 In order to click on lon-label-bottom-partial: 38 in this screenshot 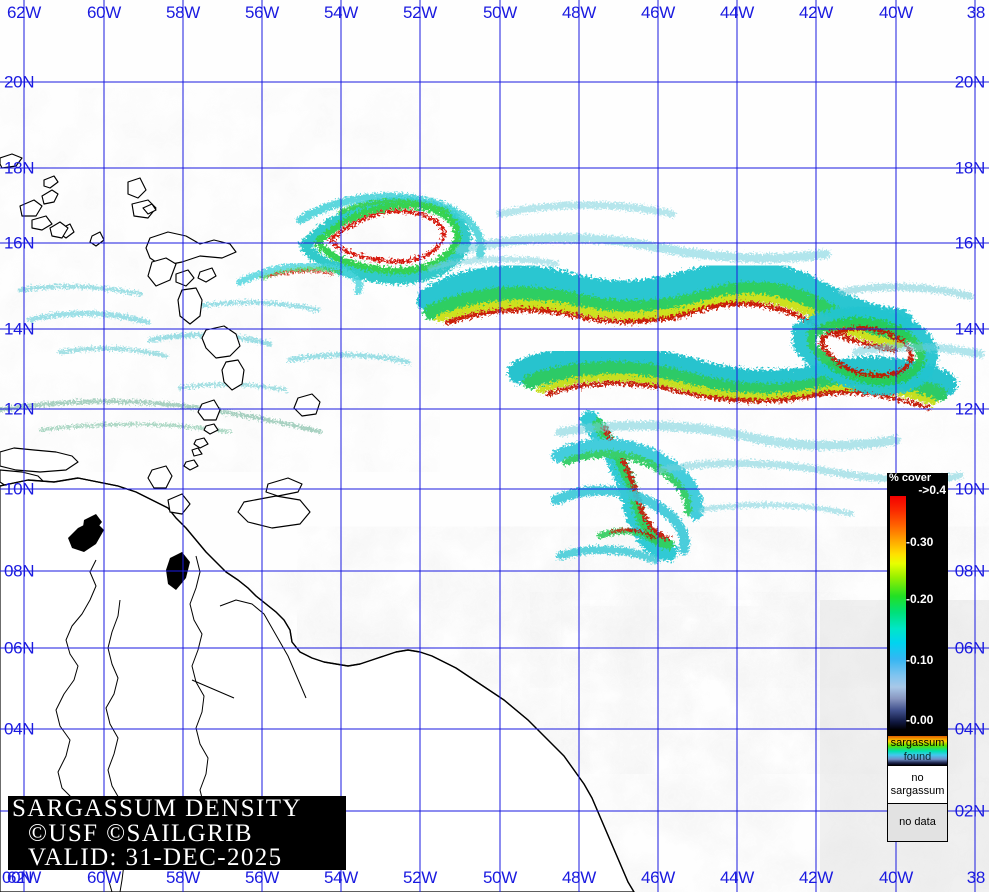, I will do `click(976, 877)`.